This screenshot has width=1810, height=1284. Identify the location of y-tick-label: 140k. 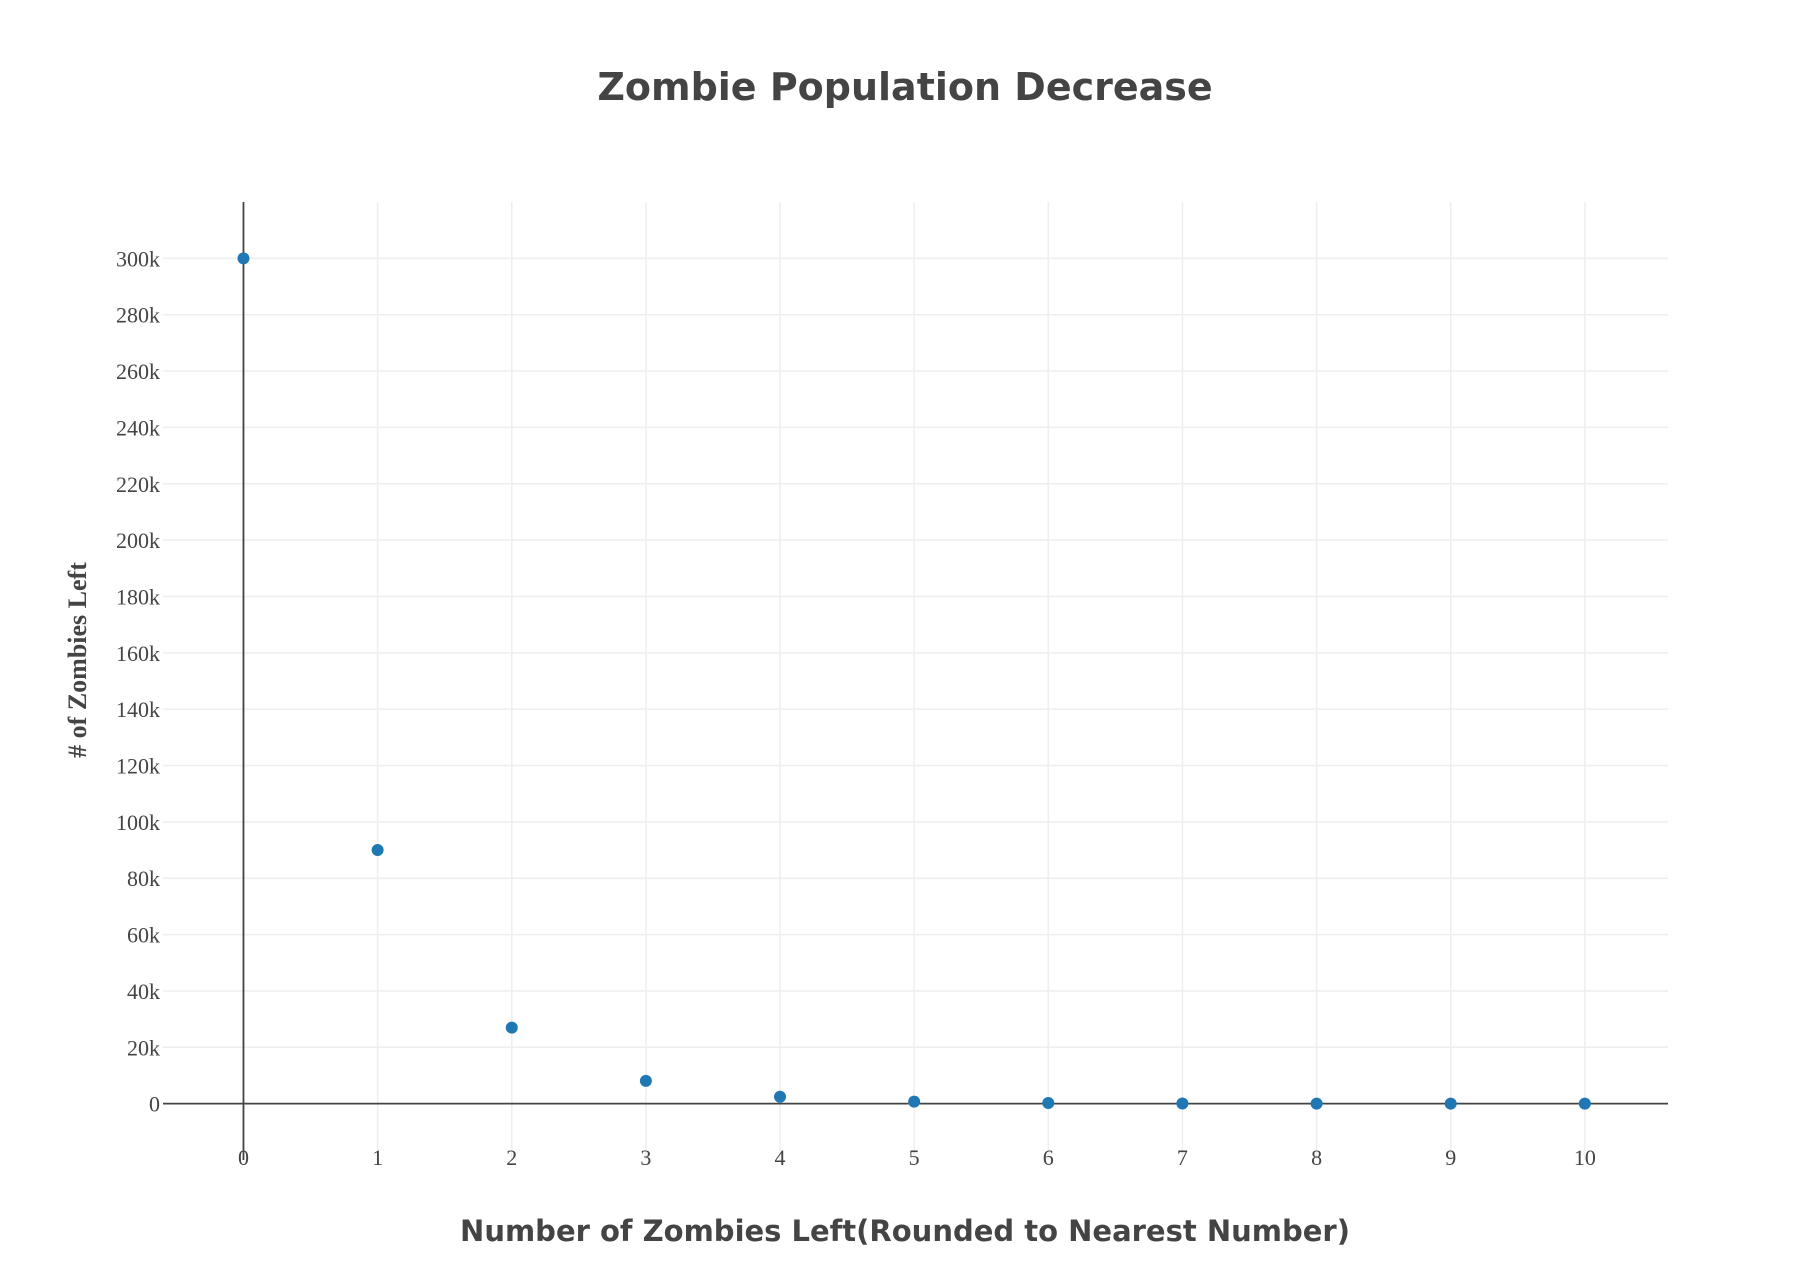
(138, 709).